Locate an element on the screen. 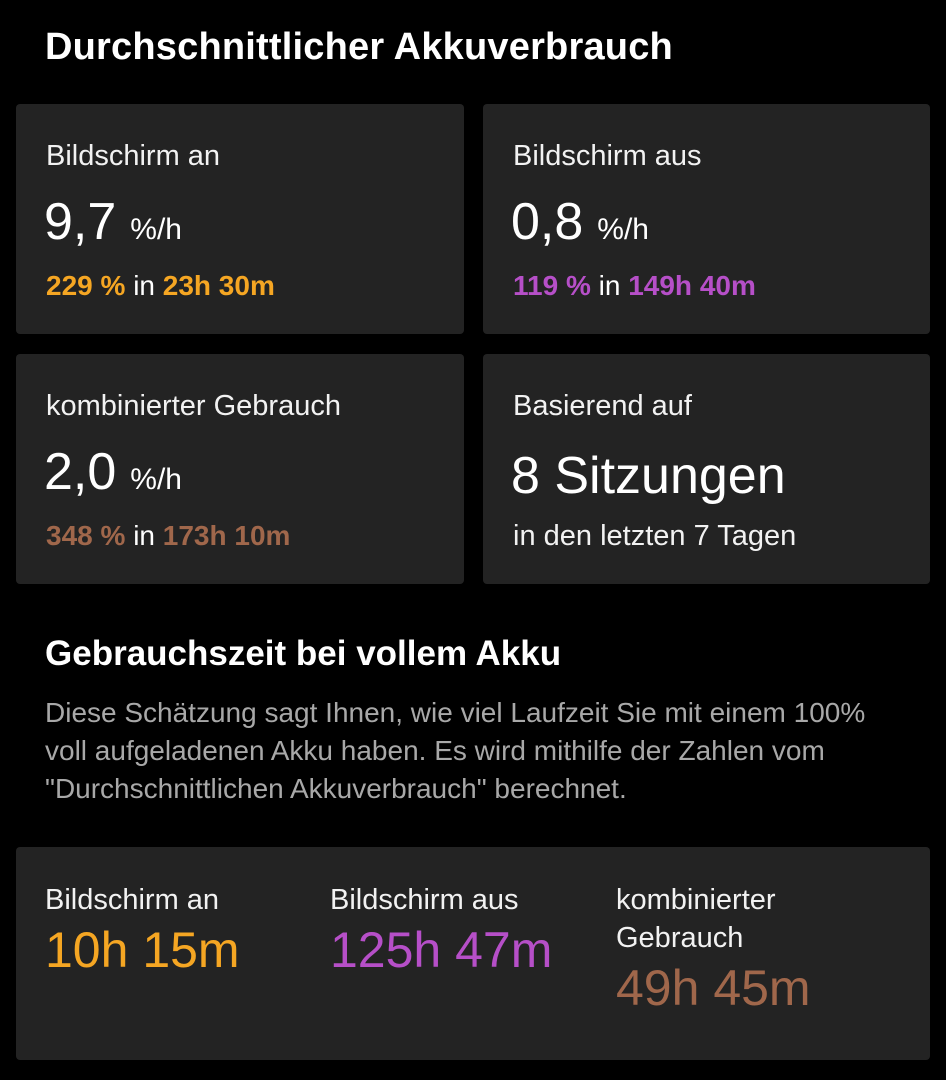  section-title-full-charge: Gebrauchszeit bei vollem Akku is located at coordinates (303, 653).